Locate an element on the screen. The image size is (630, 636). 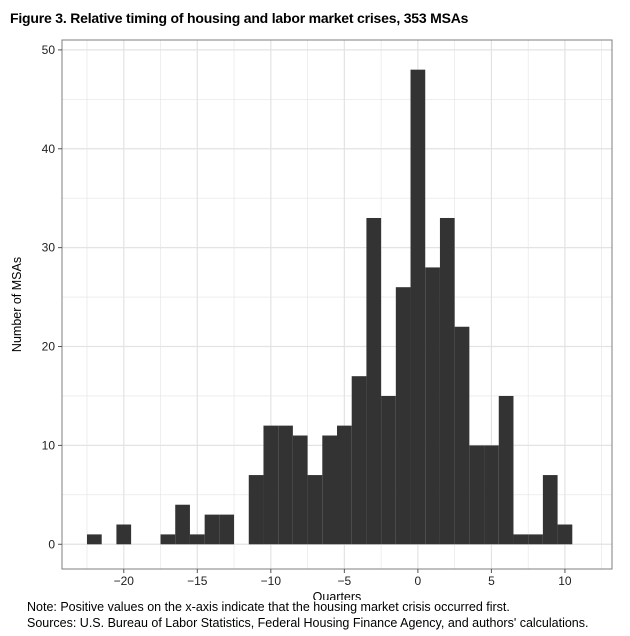
y-tick-label: 20 is located at coordinates (49, 347).